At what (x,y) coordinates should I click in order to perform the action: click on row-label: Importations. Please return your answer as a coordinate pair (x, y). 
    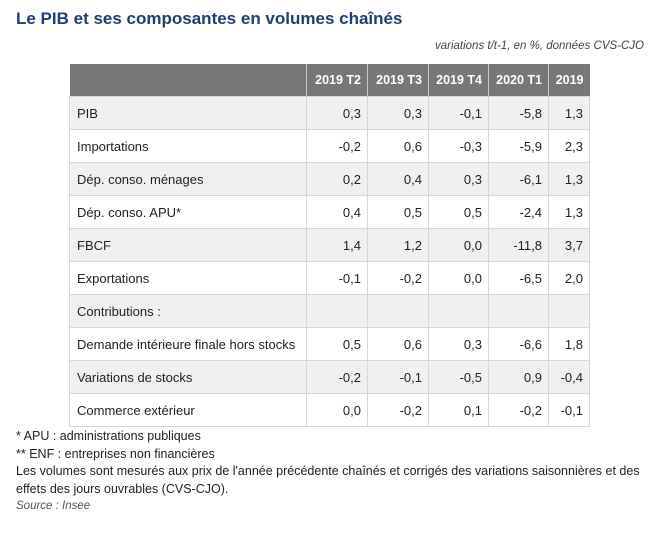
    Looking at the image, I should click on (188, 146).